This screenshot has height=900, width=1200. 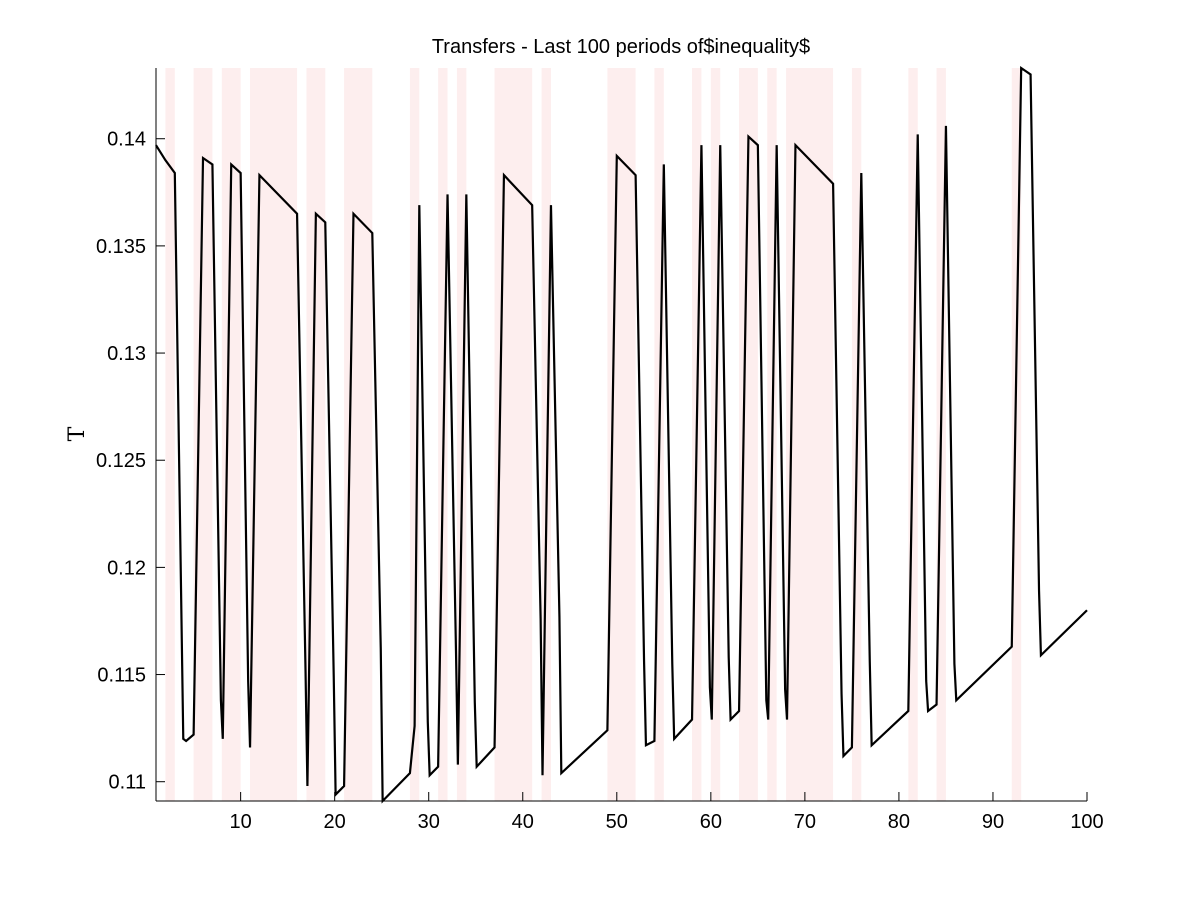 What do you see at coordinates (617, 822) in the screenshot?
I see `x-tick-label-4: 50` at bounding box center [617, 822].